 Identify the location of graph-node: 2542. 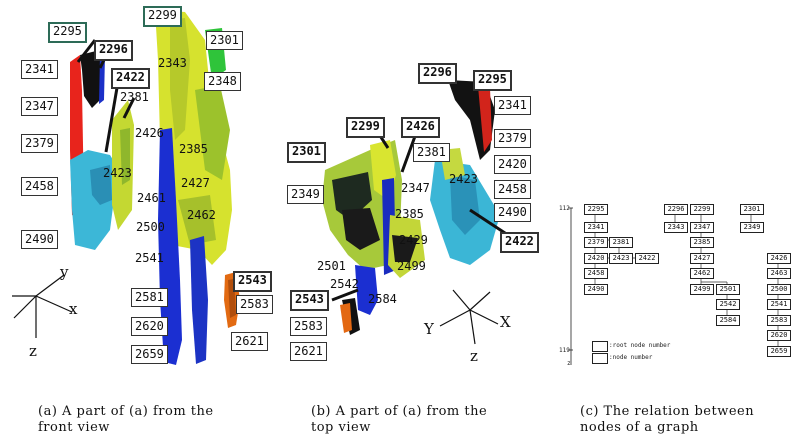
(728, 304).